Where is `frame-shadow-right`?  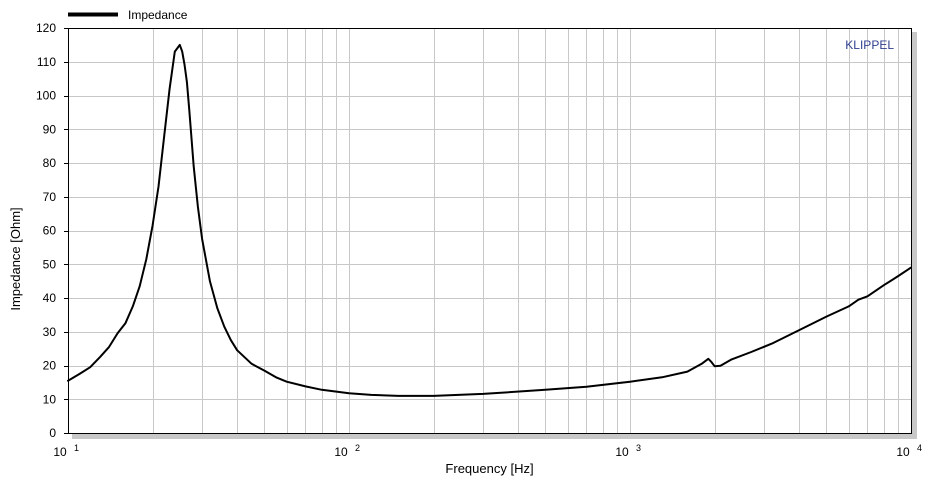
frame-shadow-right is located at coordinates (914, 235).